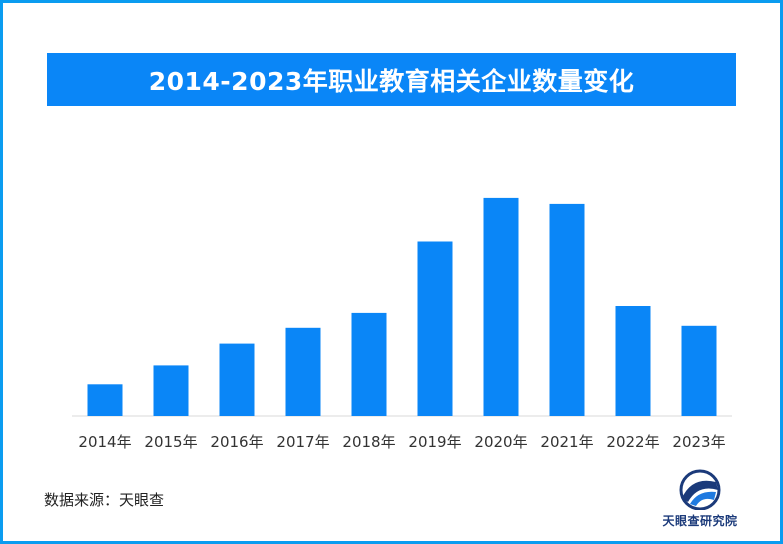  I want to click on x-tick-label: 2020年, so click(500, 442).